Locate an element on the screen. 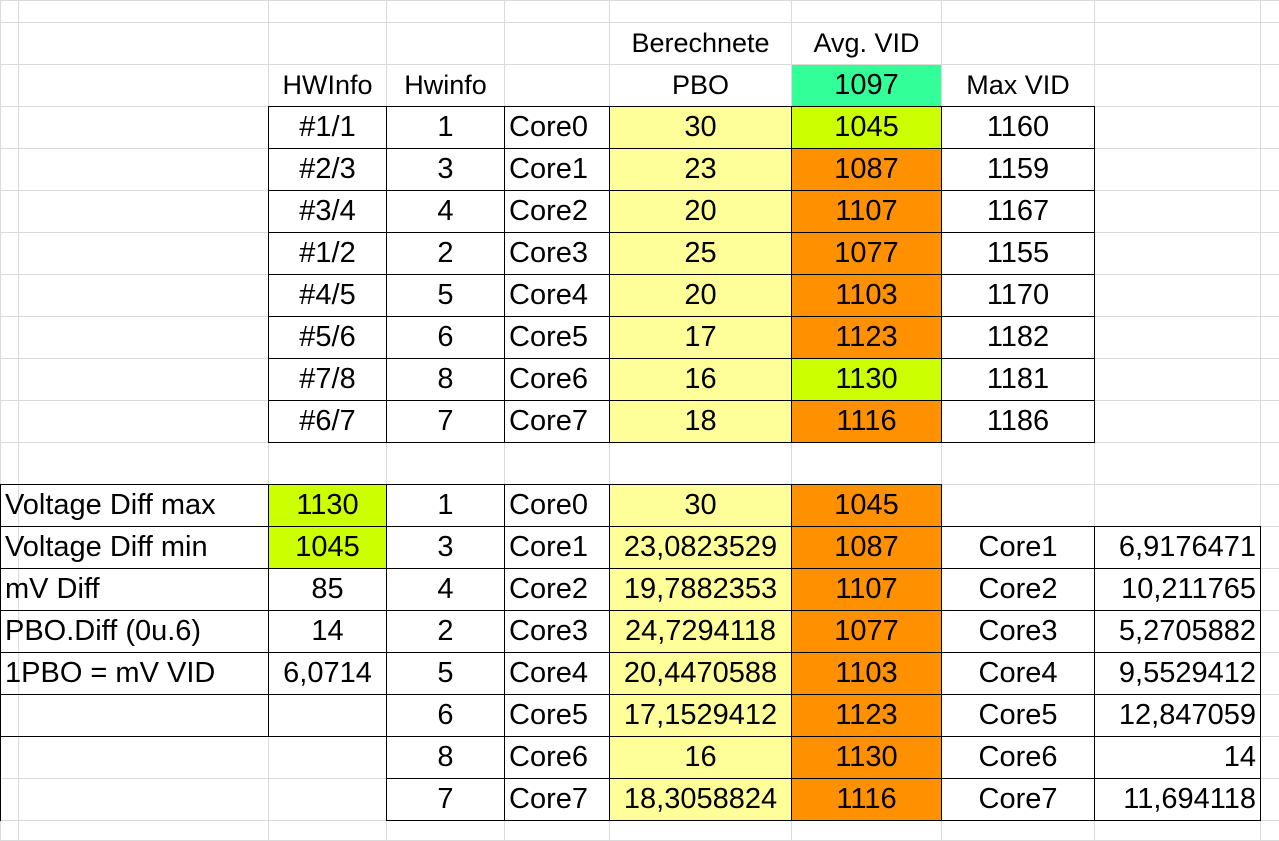 The width and height of the screenshot is (1279, 841). hwinfo-number-cell: 5 is located at coordinates (445, 295).